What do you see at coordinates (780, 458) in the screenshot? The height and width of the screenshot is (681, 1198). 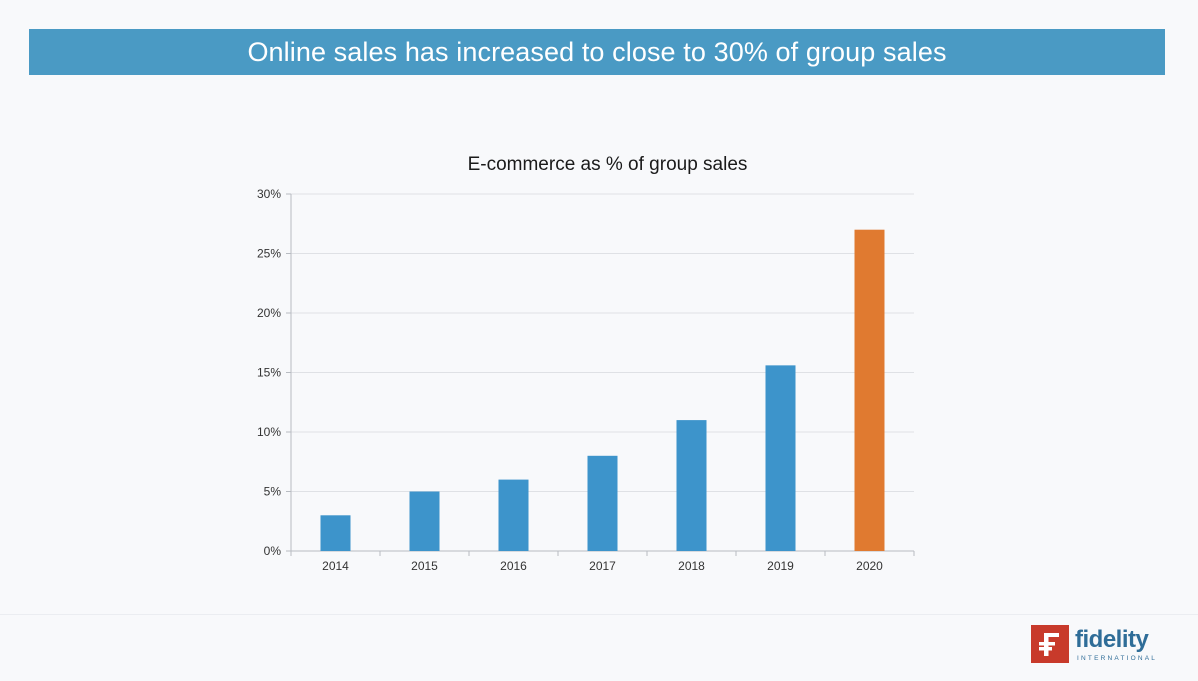 I see `bar-2019` at bounding box center [780, 458].